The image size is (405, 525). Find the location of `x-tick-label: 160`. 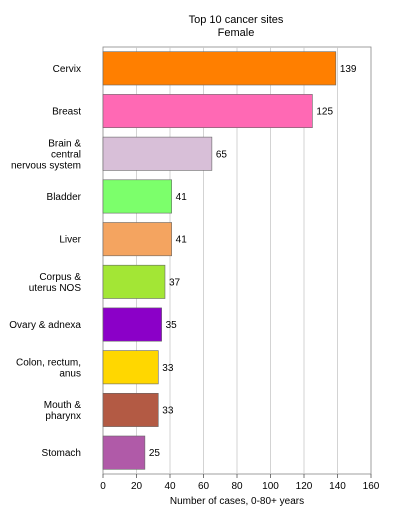

x-tick-label: 160 is located at coordinates (371, 486).